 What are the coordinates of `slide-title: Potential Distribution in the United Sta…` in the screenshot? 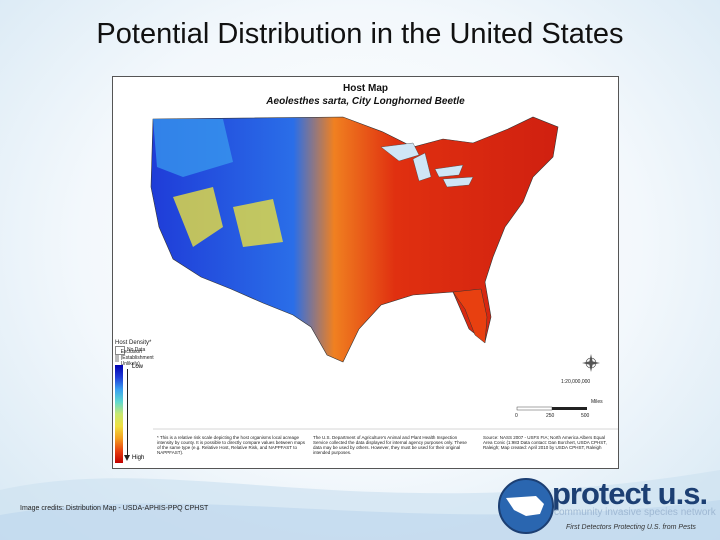 It's located at (360, 34).